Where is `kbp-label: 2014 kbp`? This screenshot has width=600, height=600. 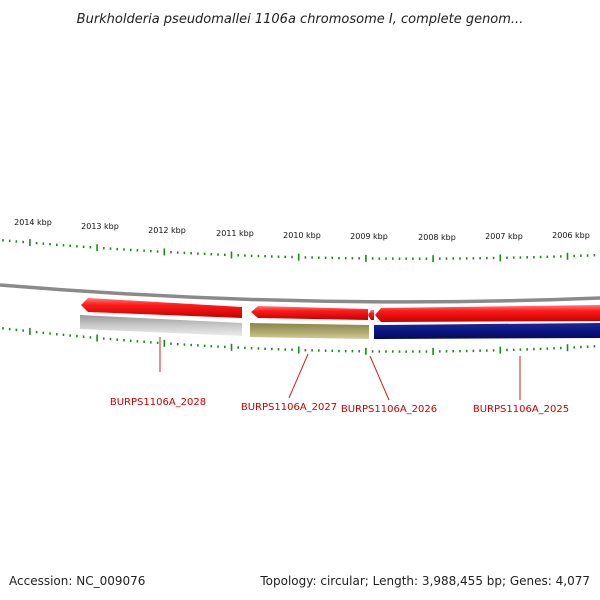
kbp-label: 2014 kbp is located at coordinates (33, 222).